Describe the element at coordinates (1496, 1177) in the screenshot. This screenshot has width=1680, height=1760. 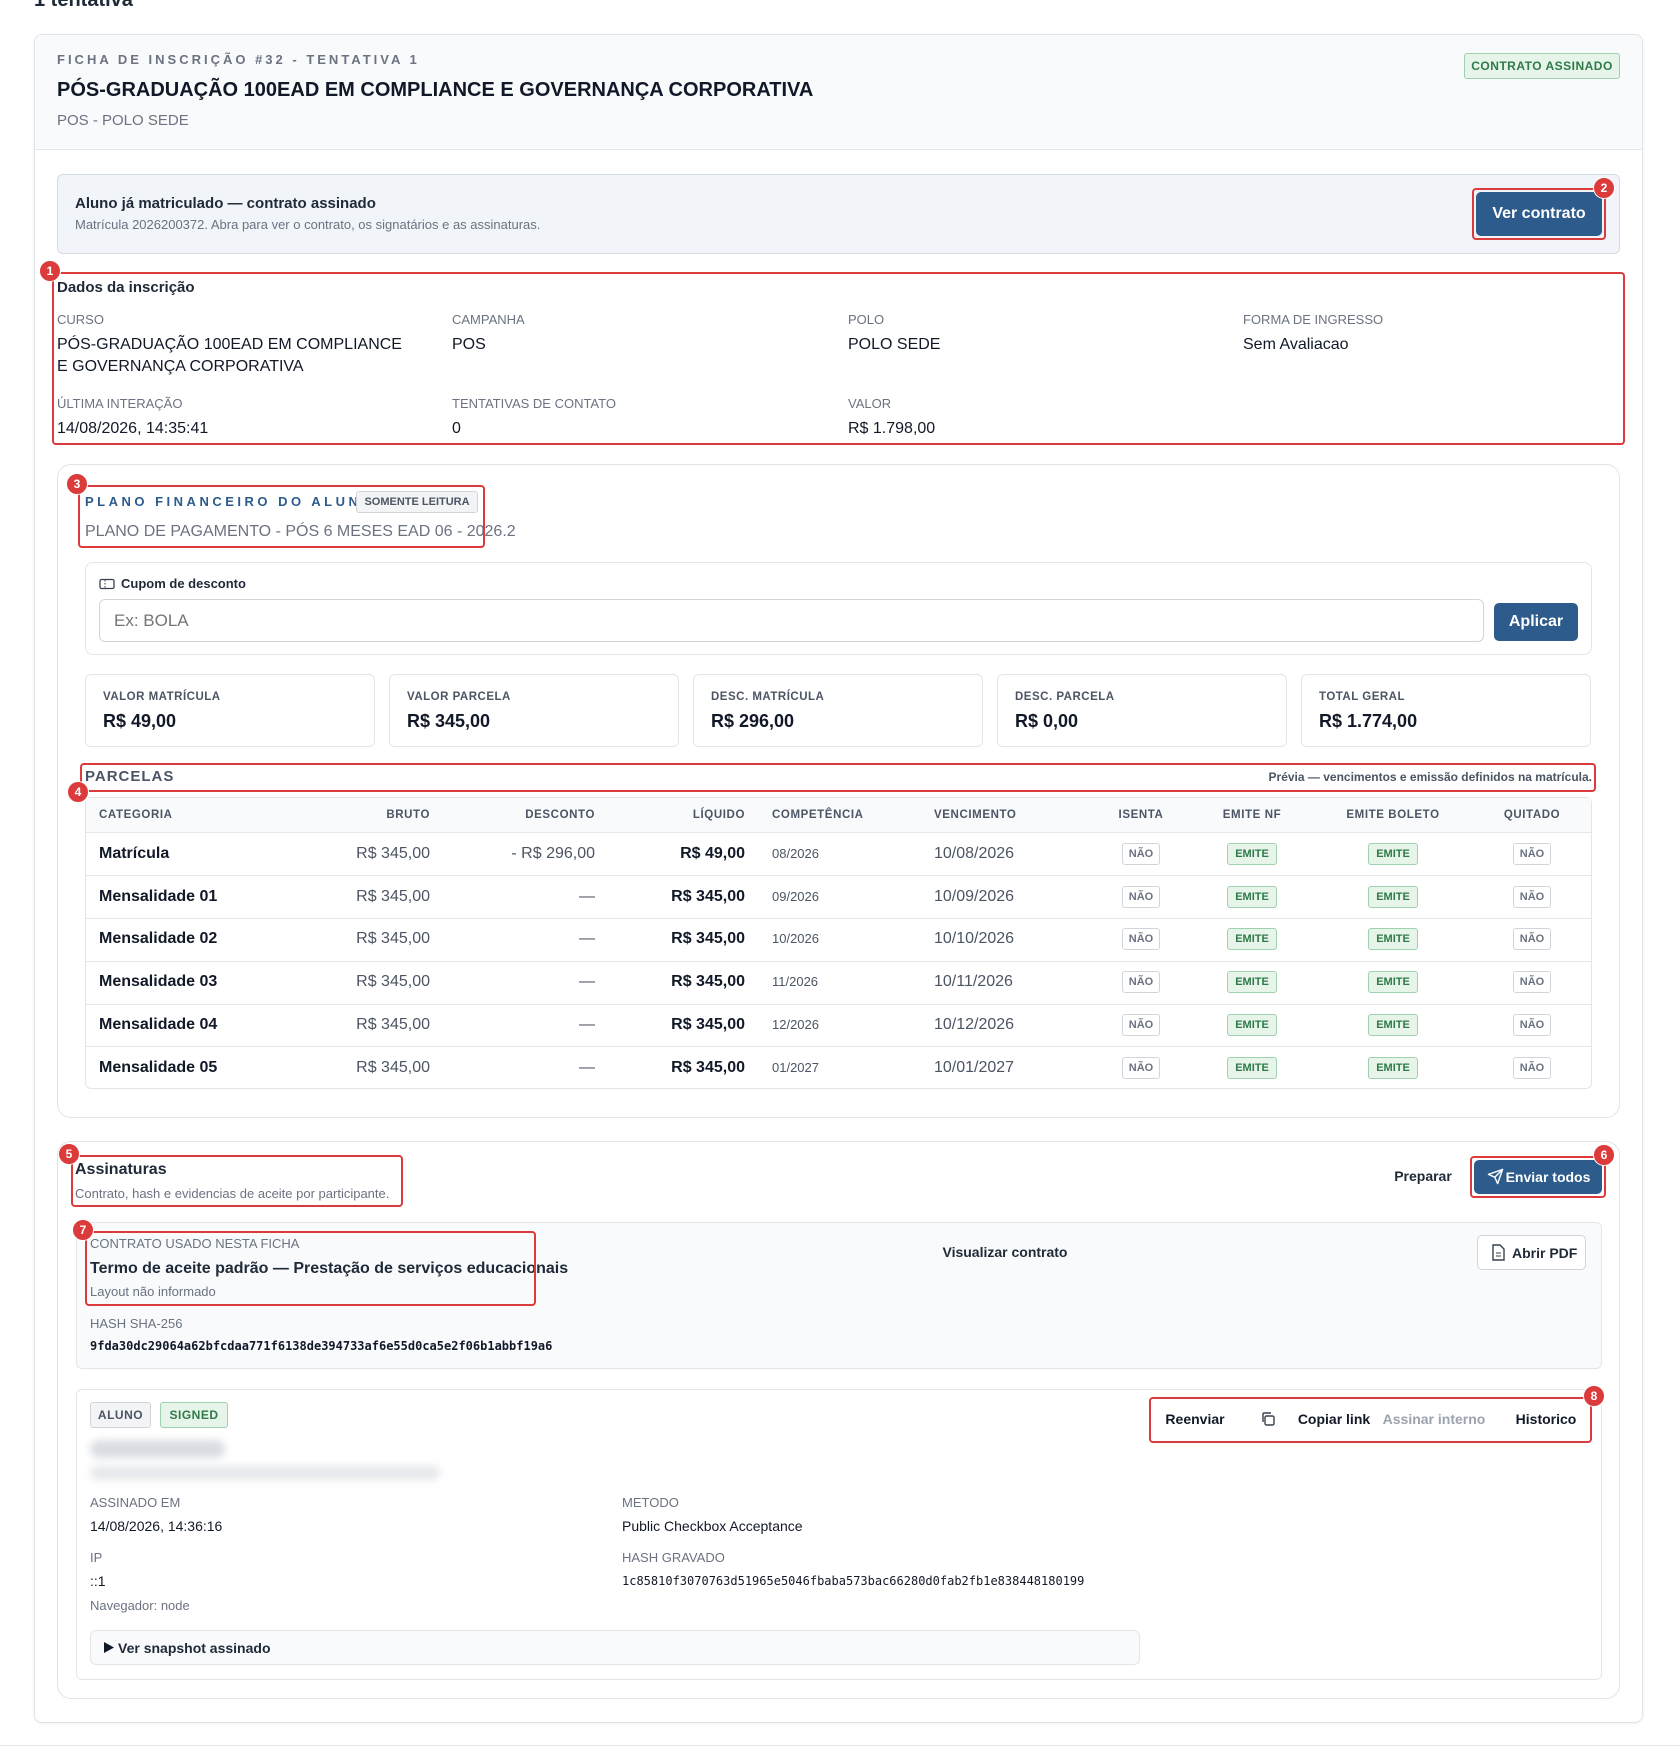
I see `send-icon` at that location.